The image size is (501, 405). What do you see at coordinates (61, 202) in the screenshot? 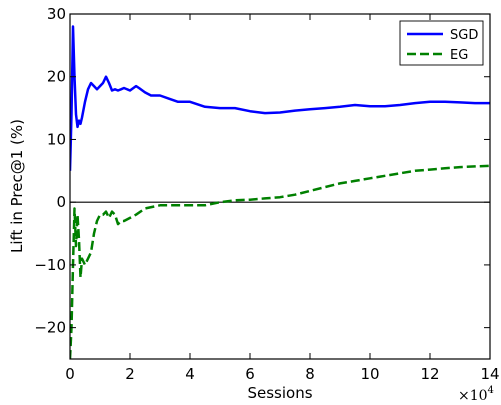
I see `y-tick-label: 0` at bounding box center [61, 202].